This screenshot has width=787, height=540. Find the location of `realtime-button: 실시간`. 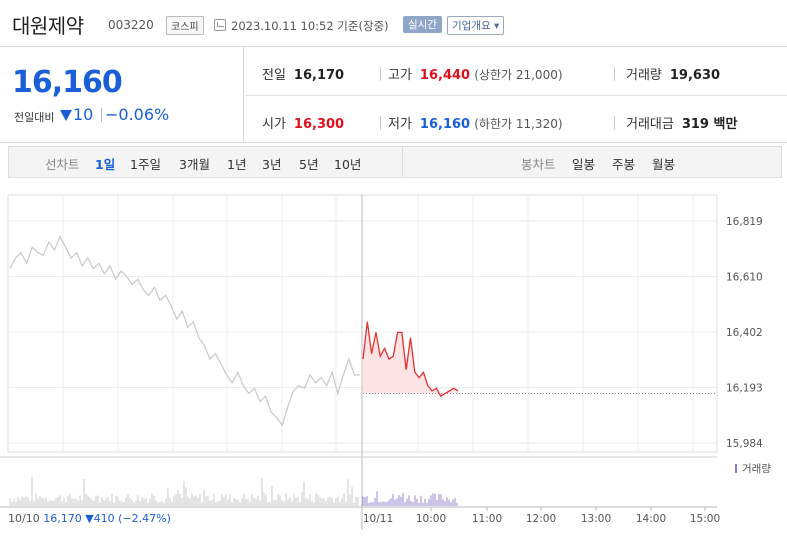

realtime-button: 실시간 is located at coordinates (422, 24).